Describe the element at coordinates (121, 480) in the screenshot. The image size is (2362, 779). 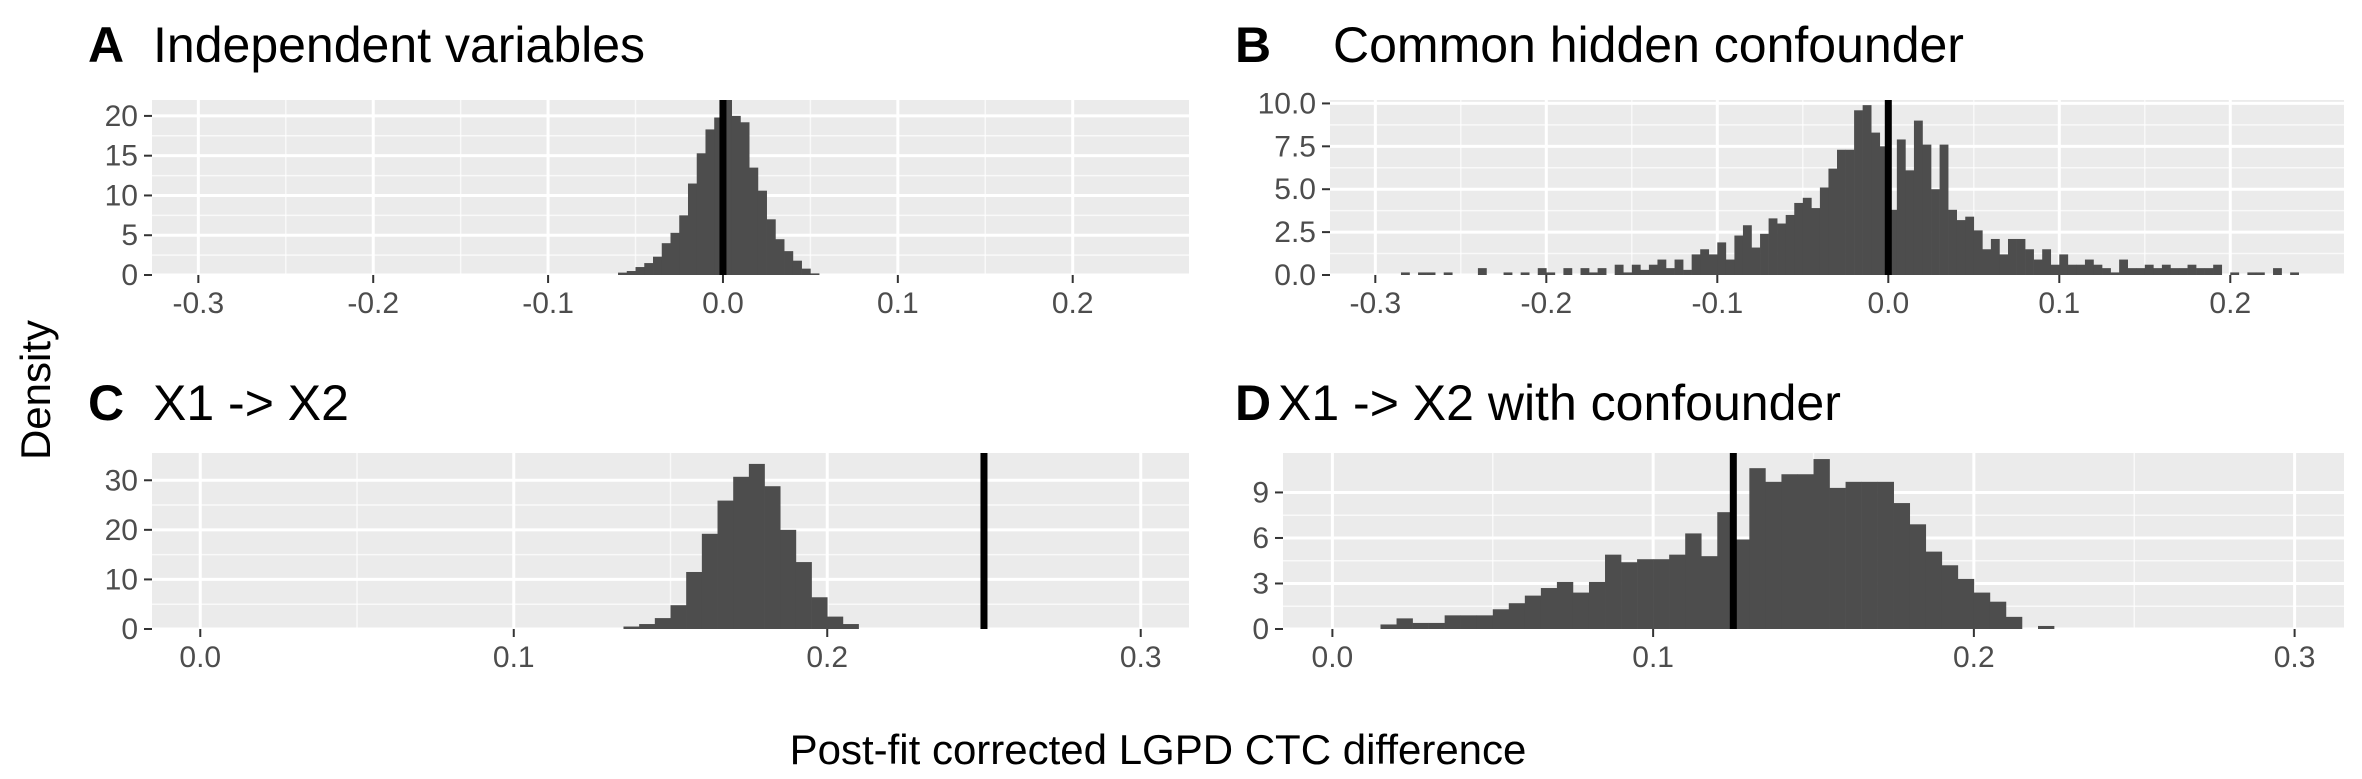
I see `panel-c-y-tick-label: 30` at that location.